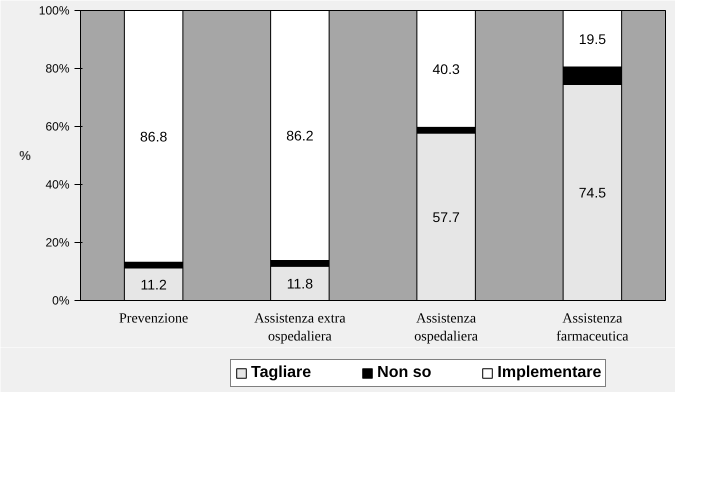  I want to click on legend-label: Implementare, so click(549, 373).